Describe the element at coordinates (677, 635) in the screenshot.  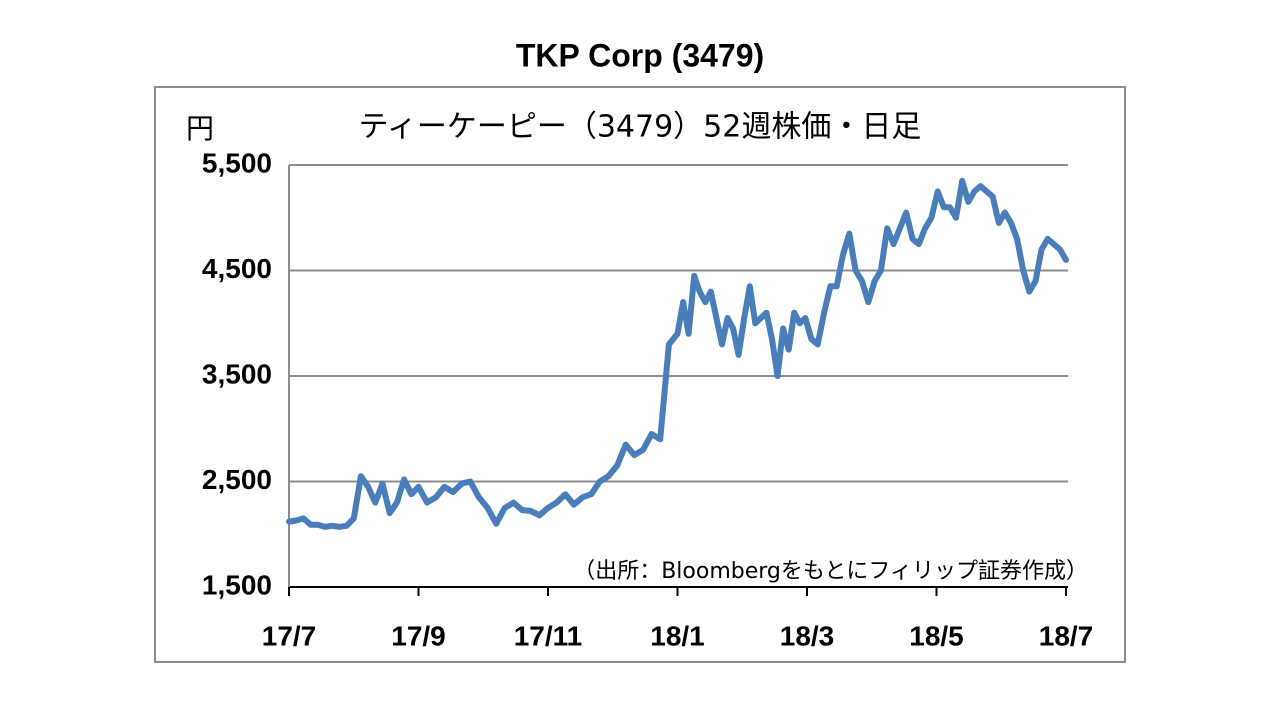
I see `x-tick-label: 18/1` at that location.